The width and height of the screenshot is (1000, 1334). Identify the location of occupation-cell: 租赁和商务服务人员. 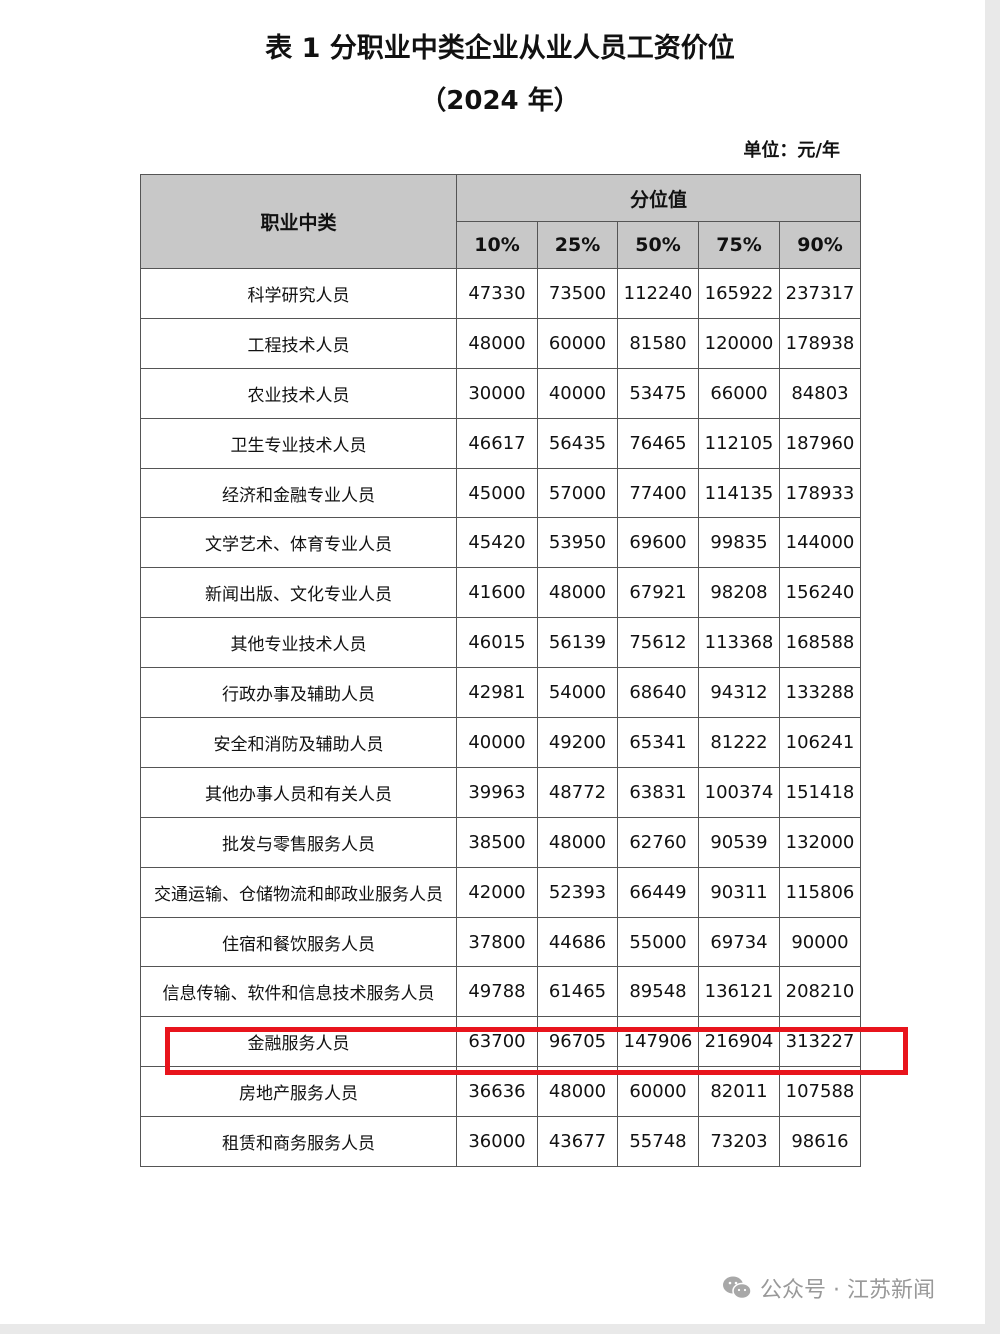
(298, 1142).